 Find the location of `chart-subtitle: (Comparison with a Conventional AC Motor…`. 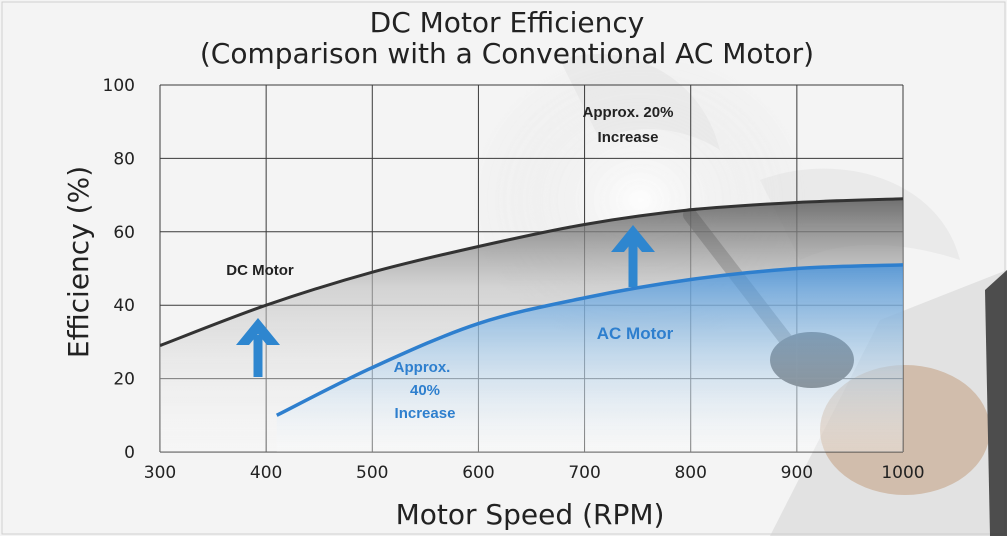

chart-subtitle: (Comparison with a Conventional AC Motor… is located at coordinates (507, 53).